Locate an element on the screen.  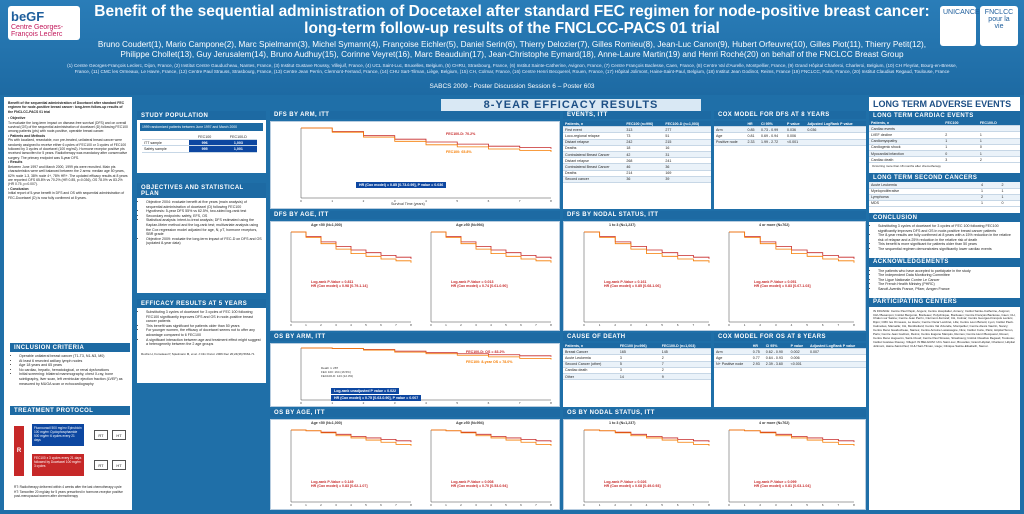
cause-death-row: Second Cancer (other) 5 7 is located at coordinates (637, 364).